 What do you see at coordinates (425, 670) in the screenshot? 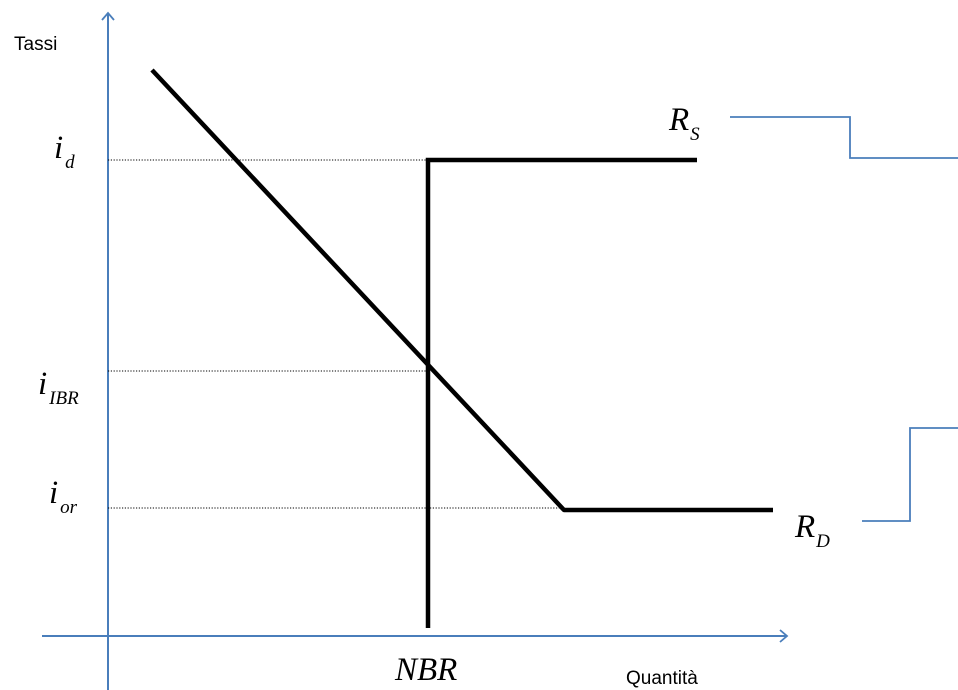
I see `nbr-label: NBR` at bounding box center [425, 670].